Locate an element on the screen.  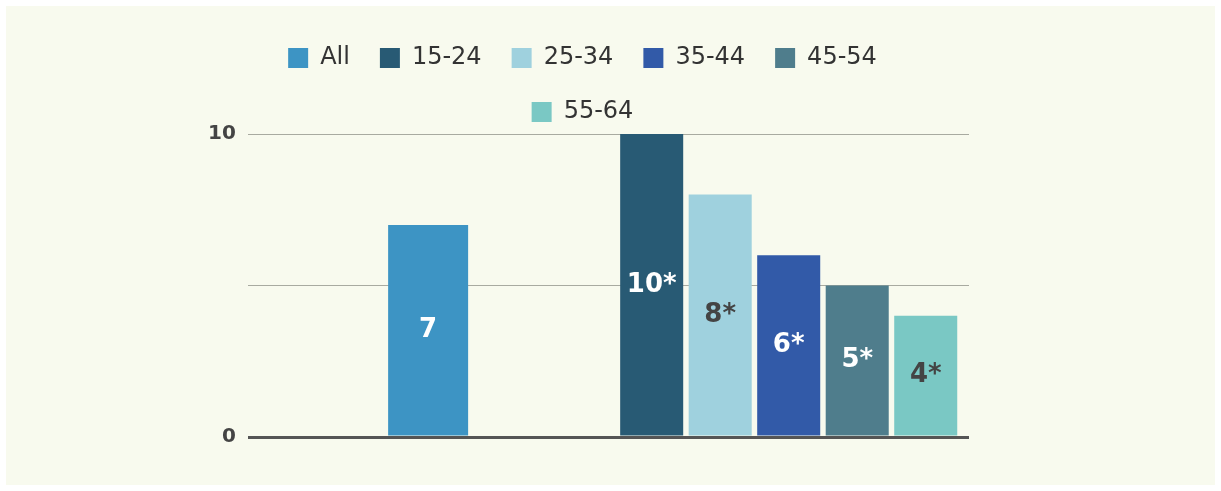
legend-label: All is located at coordinates (335, 56).